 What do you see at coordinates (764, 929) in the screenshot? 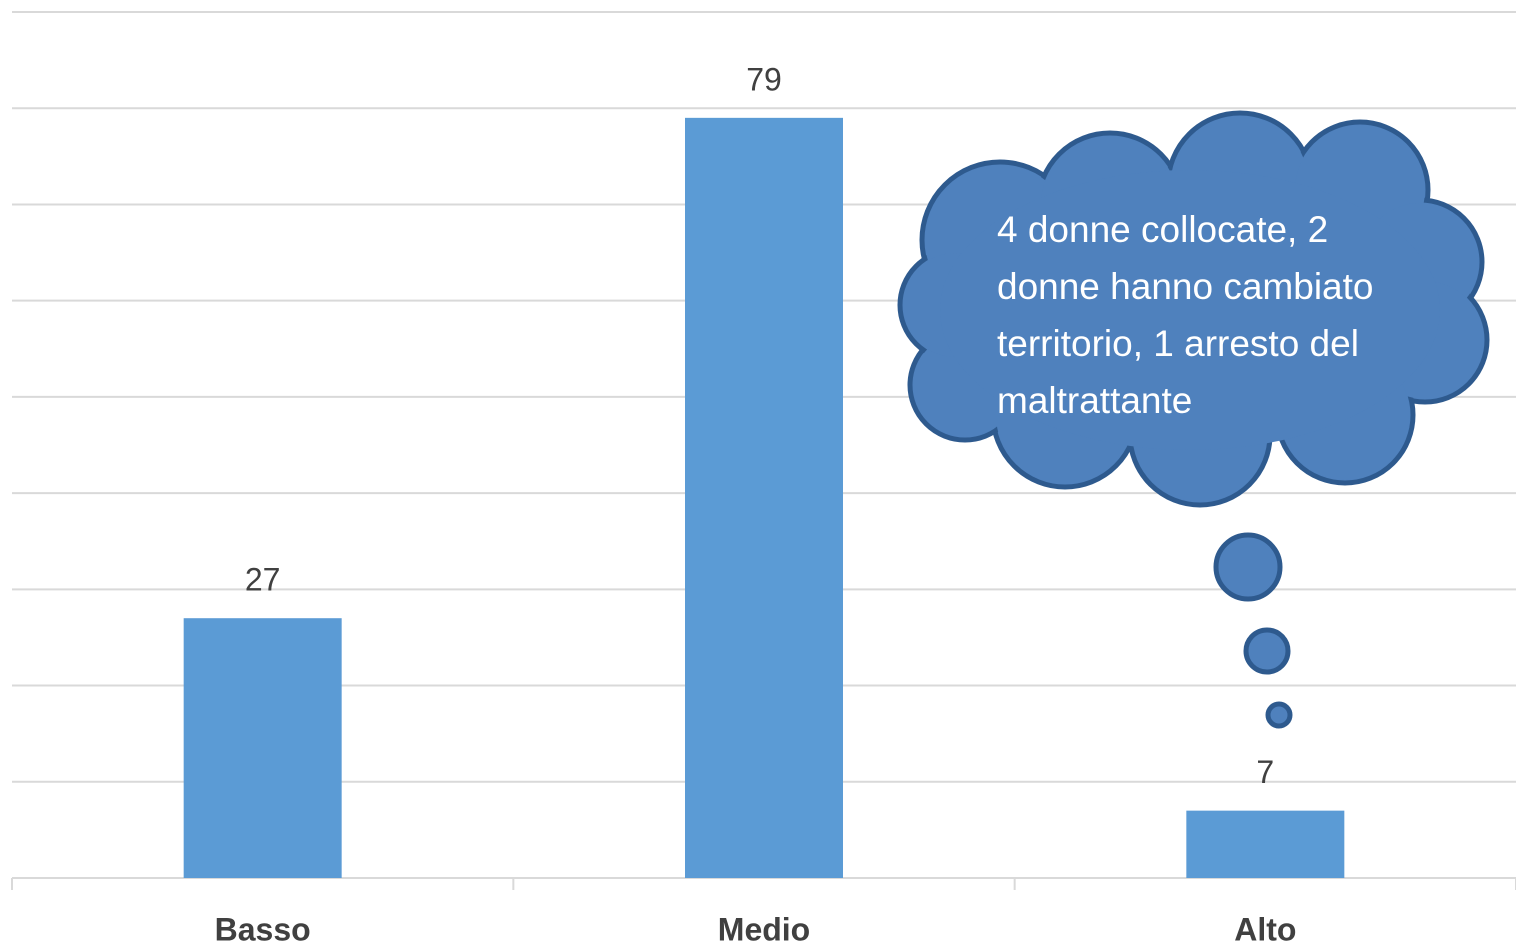
I see `x-tick-label: Medio` at bounding box center [764, 929].